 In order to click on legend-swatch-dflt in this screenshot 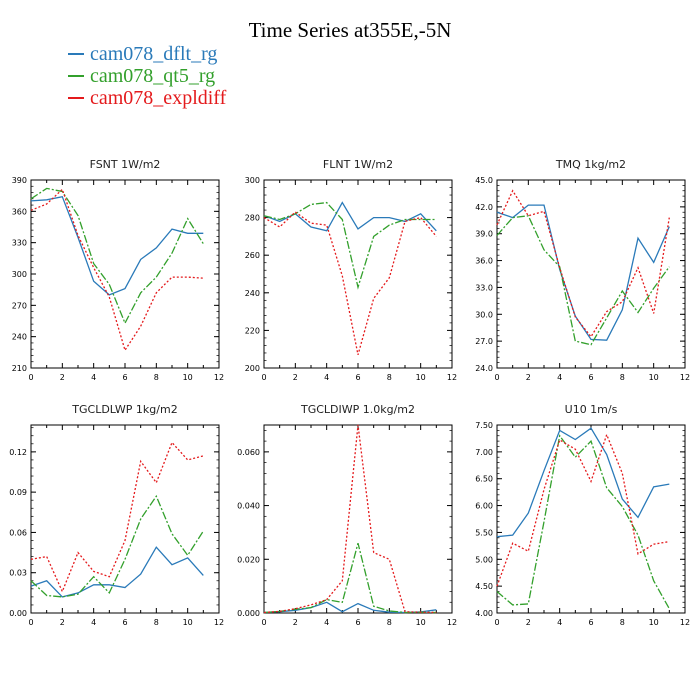, I will do `click(76, 54)`.